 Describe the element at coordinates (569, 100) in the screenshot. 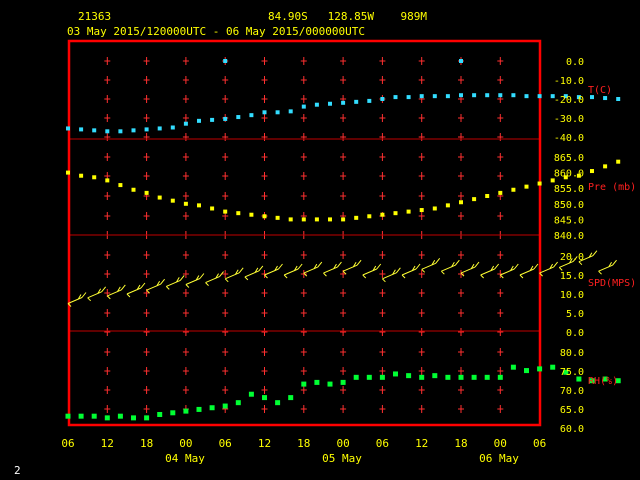

I see `y-tick-label: -20.0` at that location.